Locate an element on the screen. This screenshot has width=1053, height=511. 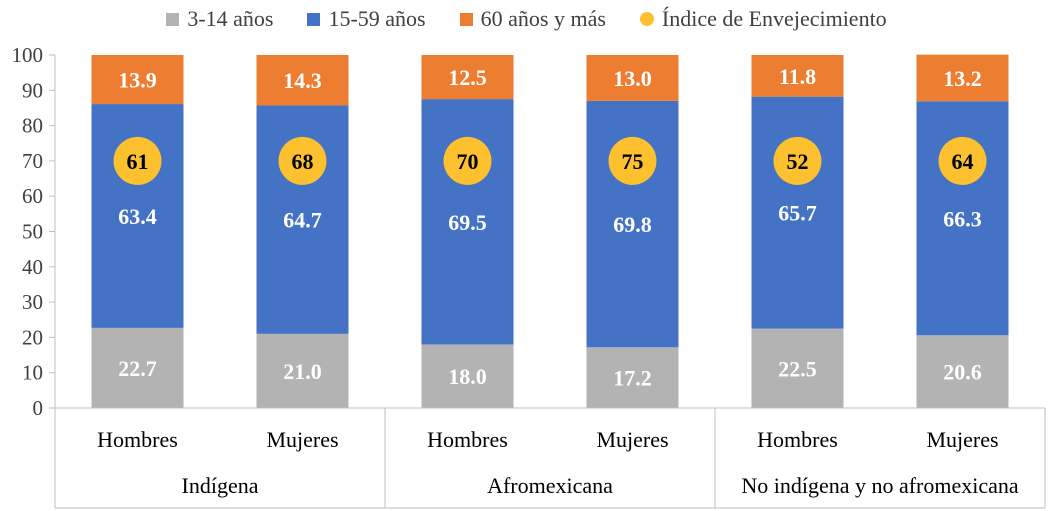
data-label-adult-3: 69.8 is located at coordinates (632, 224).